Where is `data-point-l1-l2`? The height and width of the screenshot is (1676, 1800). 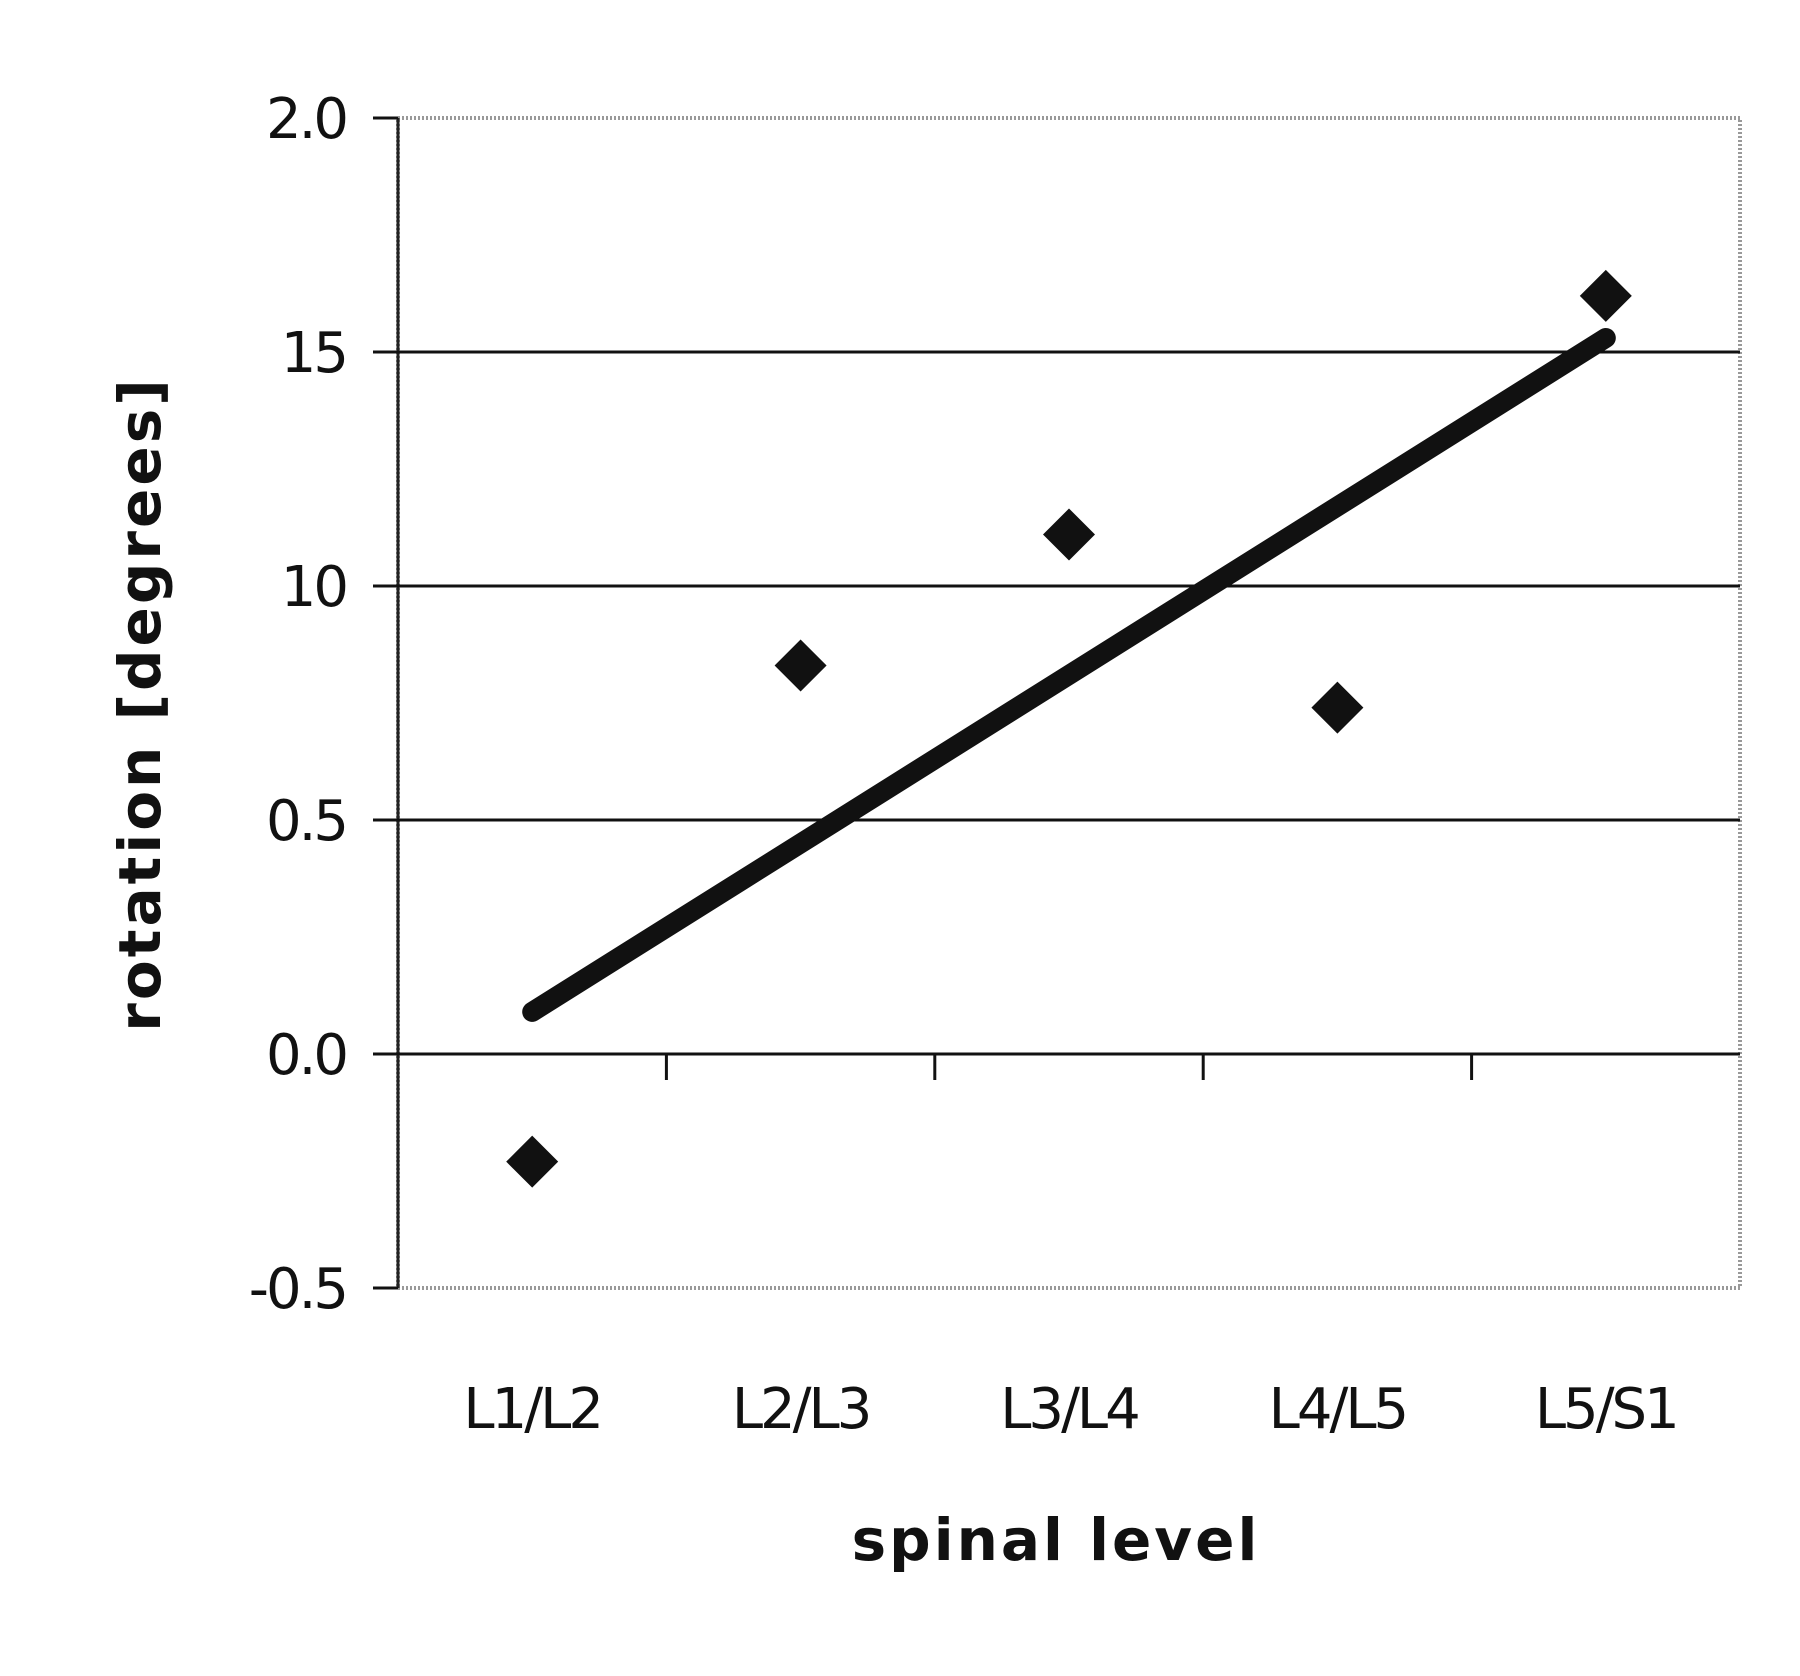 data-point-l1-l2 is located at coordinates (532, 1161).